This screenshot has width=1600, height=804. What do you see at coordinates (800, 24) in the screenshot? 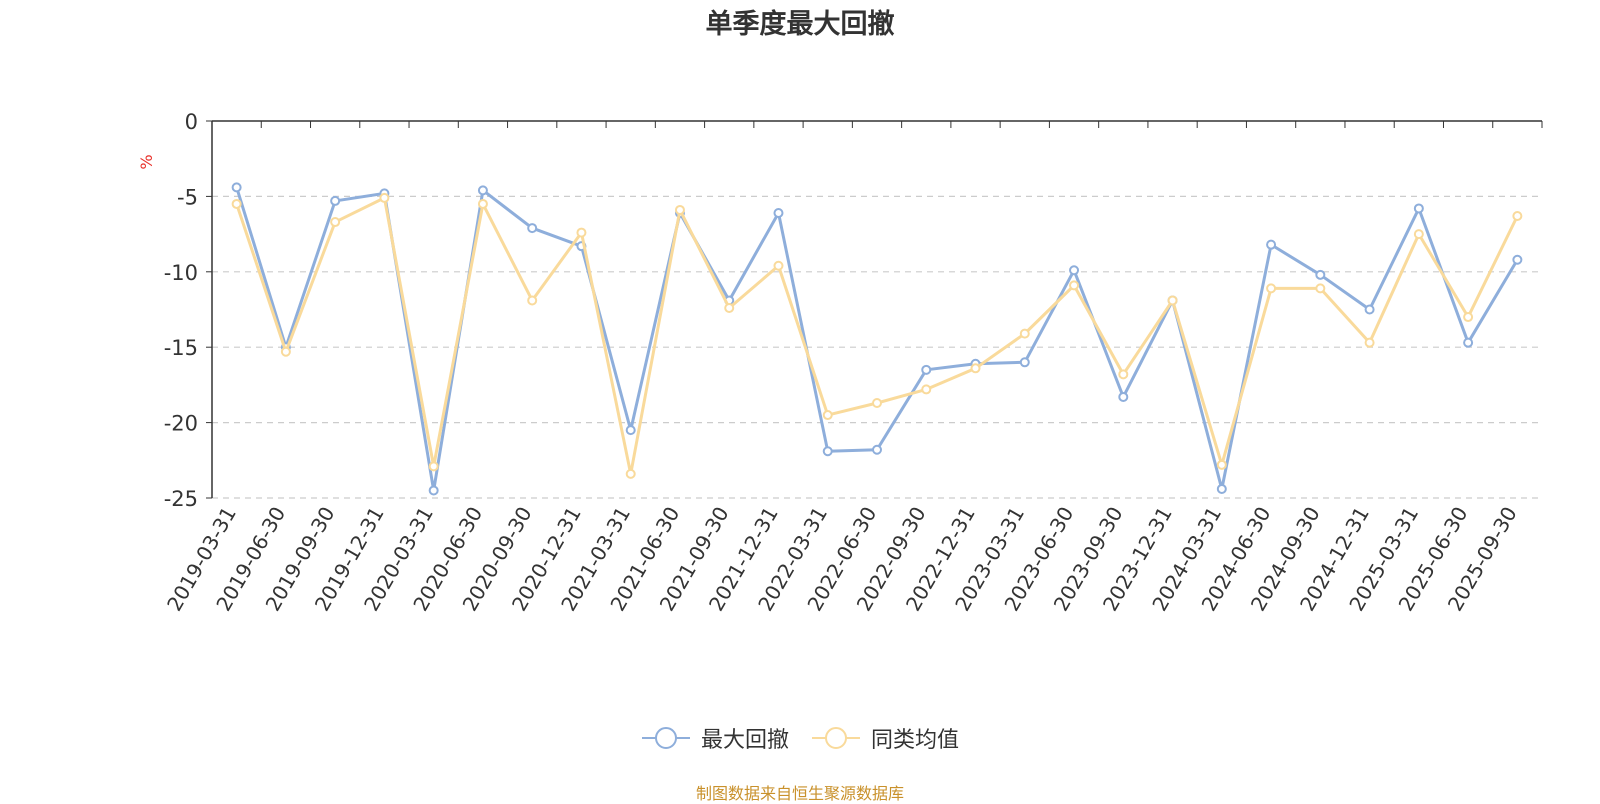
I see `chart-title: 单季度最大回撤` at bounding box center [800, 24].